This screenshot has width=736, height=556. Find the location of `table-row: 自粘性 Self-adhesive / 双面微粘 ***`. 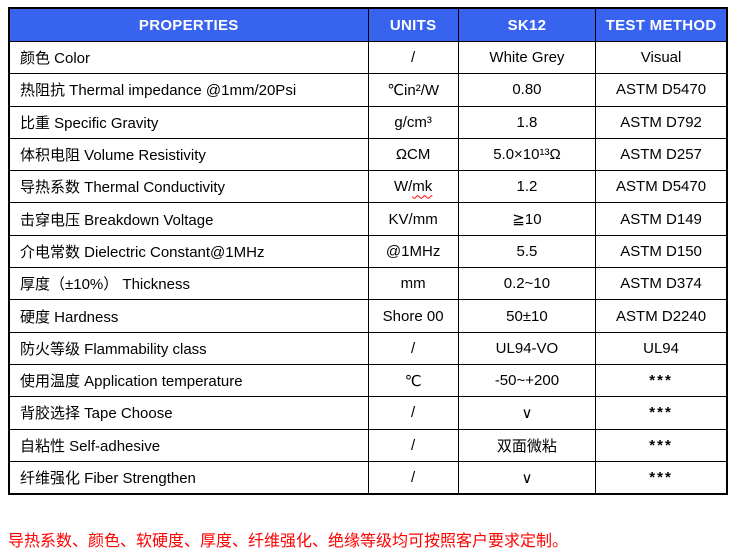

table-row: 自粘性 Self-adhesive / 双面微粘 *** is located at coordinates (368, 445).